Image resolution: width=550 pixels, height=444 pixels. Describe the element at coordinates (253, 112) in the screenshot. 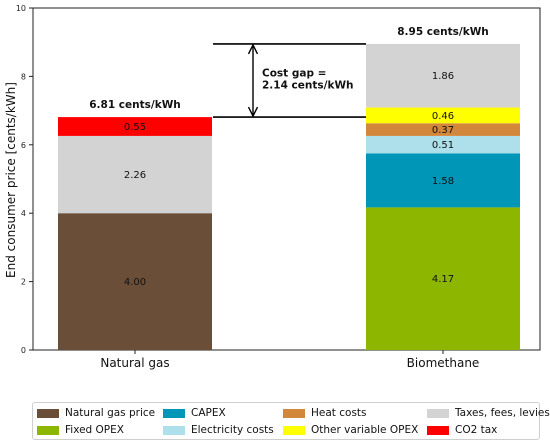

I see `gap-arrow-head-down` at that location.